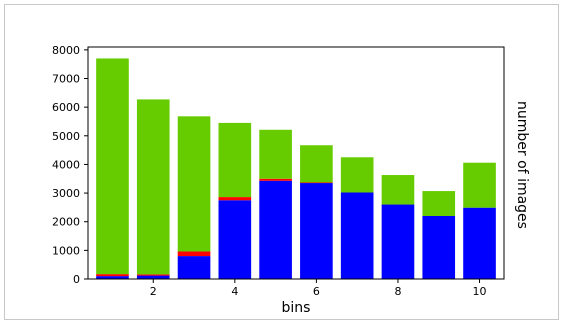 This screenshot has height=325, width=565. I want to click on x-tick-label: 6, so click(316, 291).